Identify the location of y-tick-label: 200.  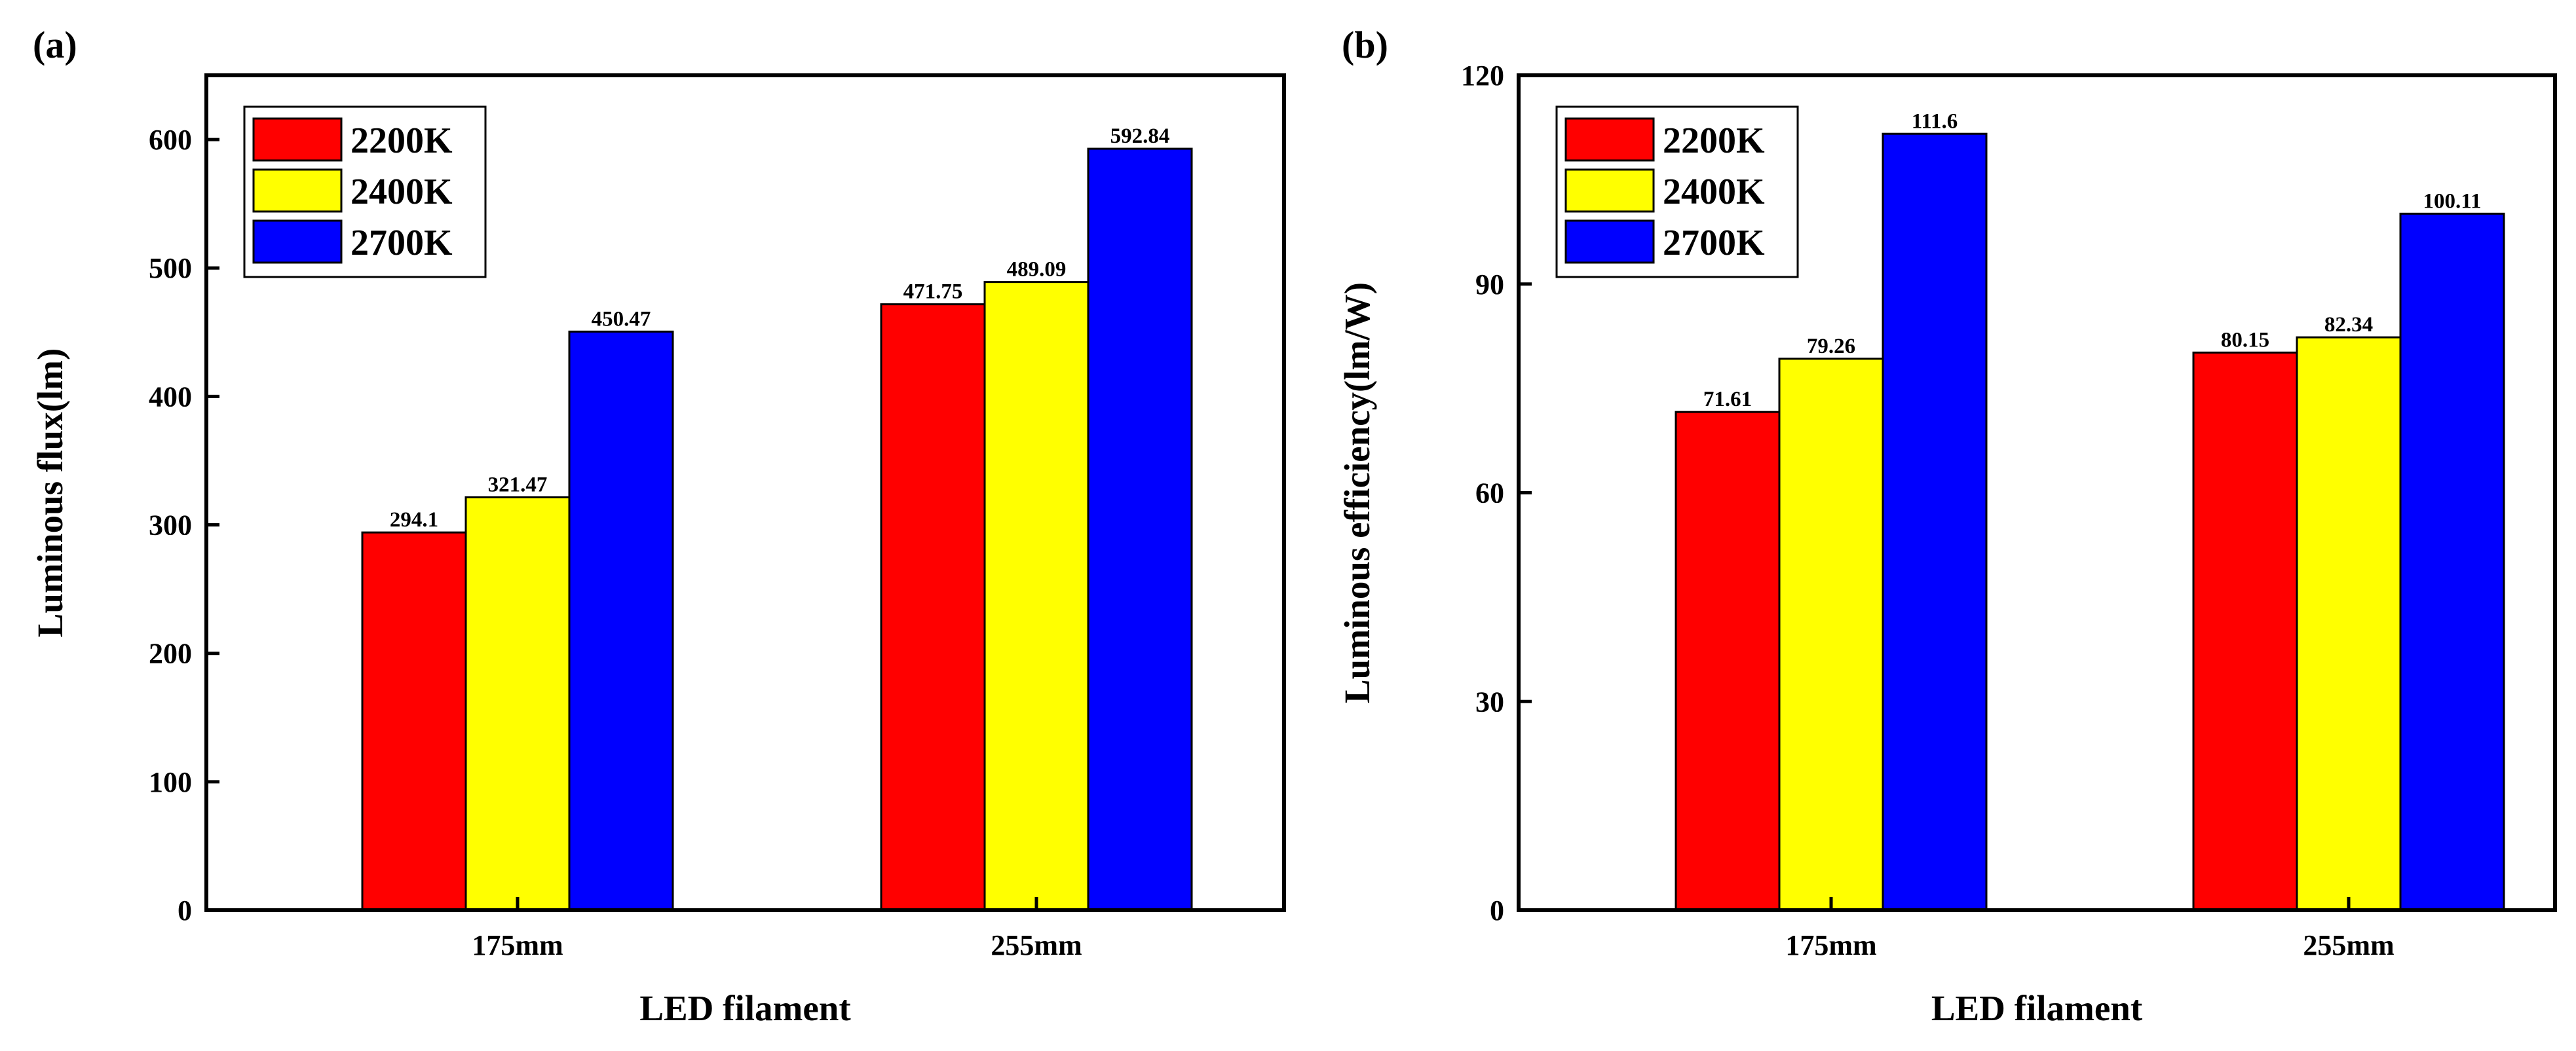
(171, 654).